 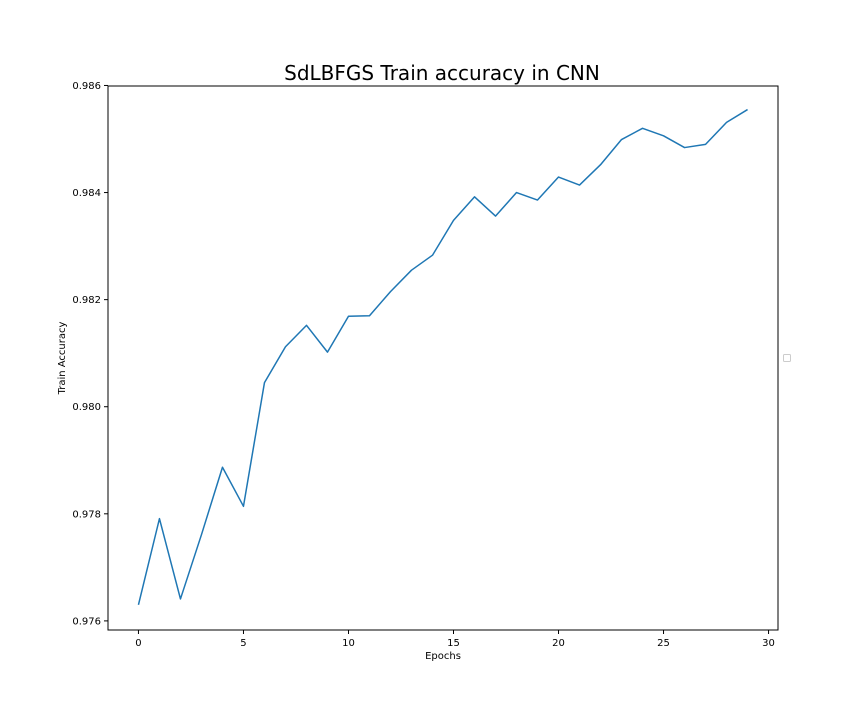 What do you see at coordinates (663, 643) in the screenshot?
I see `x-tick-label: 25` at bounding box center [663, 643].